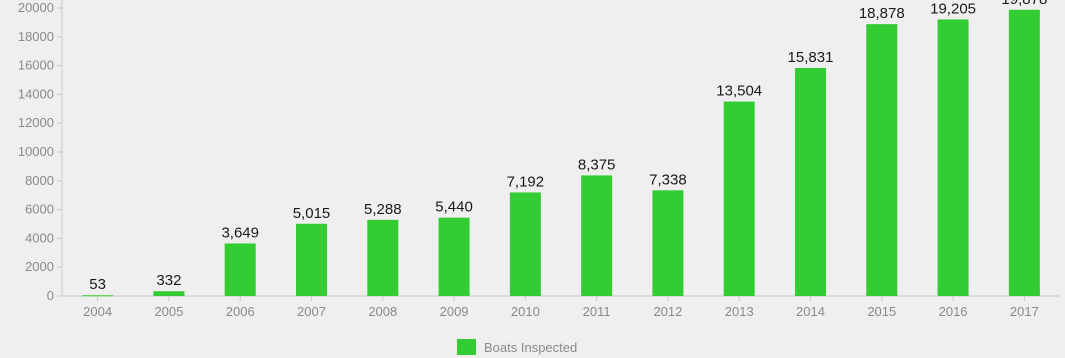  Describe the element at coordinates (36, 7) in the screenshot. I see `y-tick-label: 20000` at that location.